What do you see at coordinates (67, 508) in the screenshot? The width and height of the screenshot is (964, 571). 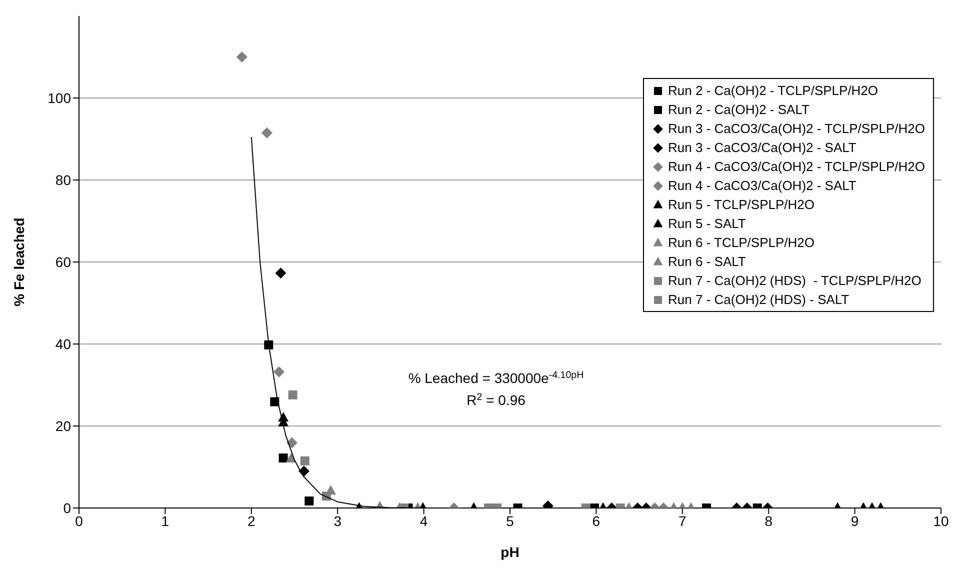 I see `y-tick-label: 0` at bounding box center [67, 508].